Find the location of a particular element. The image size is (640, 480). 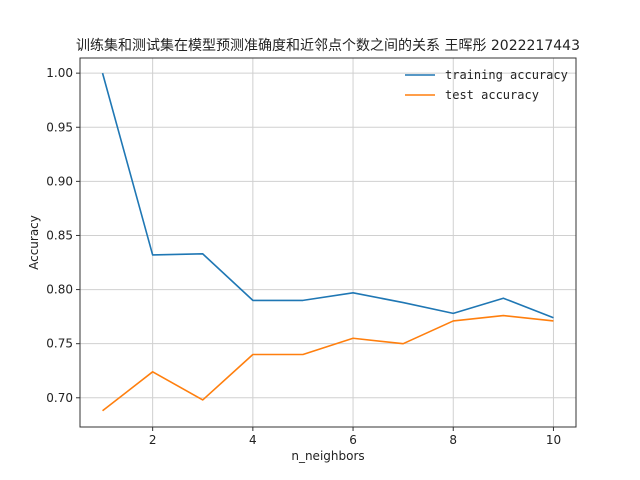

y-tick-label: 1.00 is located at coordinates (59, 73).